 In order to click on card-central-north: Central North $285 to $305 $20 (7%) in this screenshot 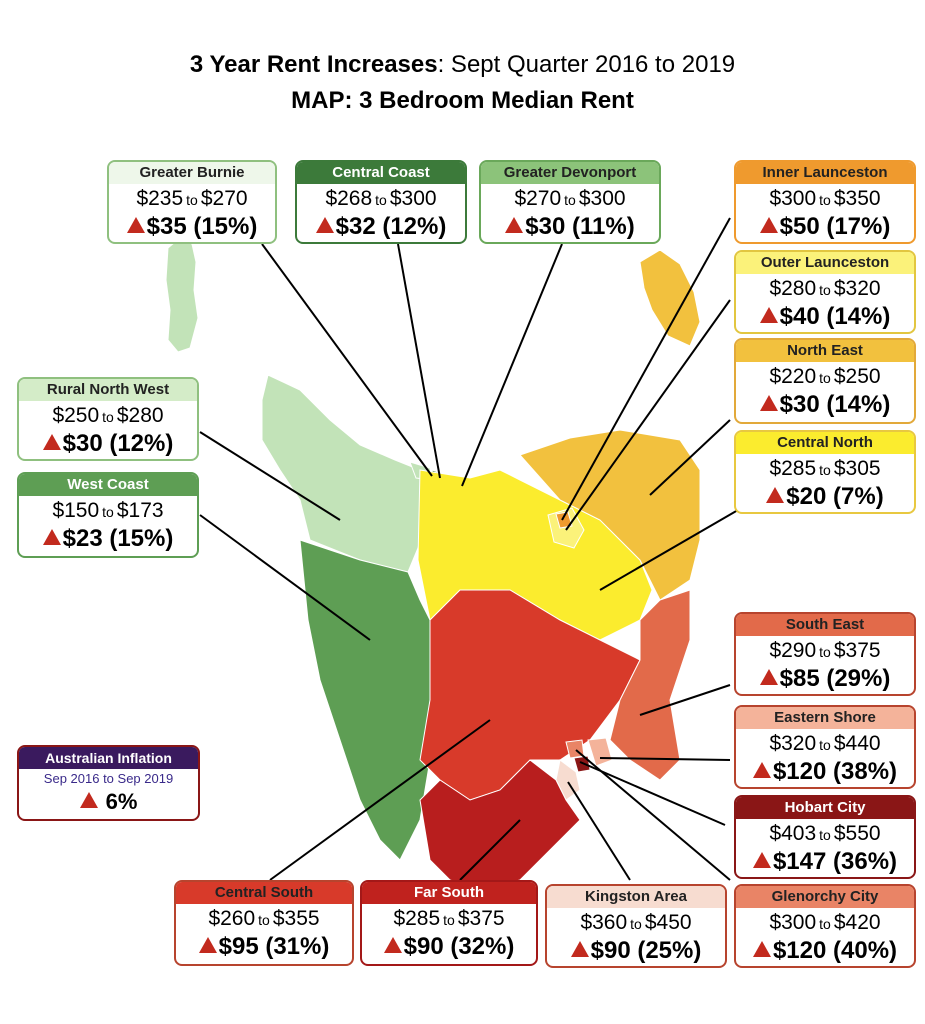, I will do `click(825, 472)`.